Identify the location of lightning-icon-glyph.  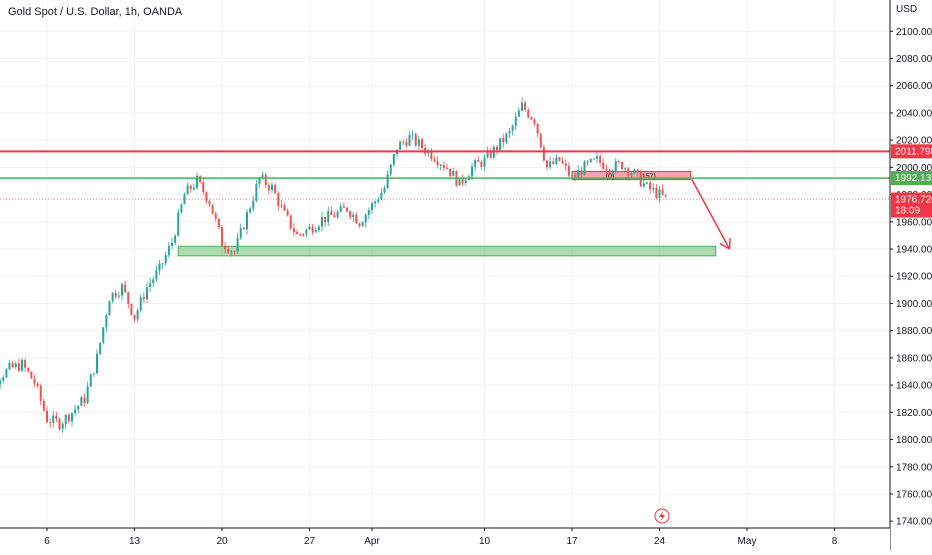
(662, 516).